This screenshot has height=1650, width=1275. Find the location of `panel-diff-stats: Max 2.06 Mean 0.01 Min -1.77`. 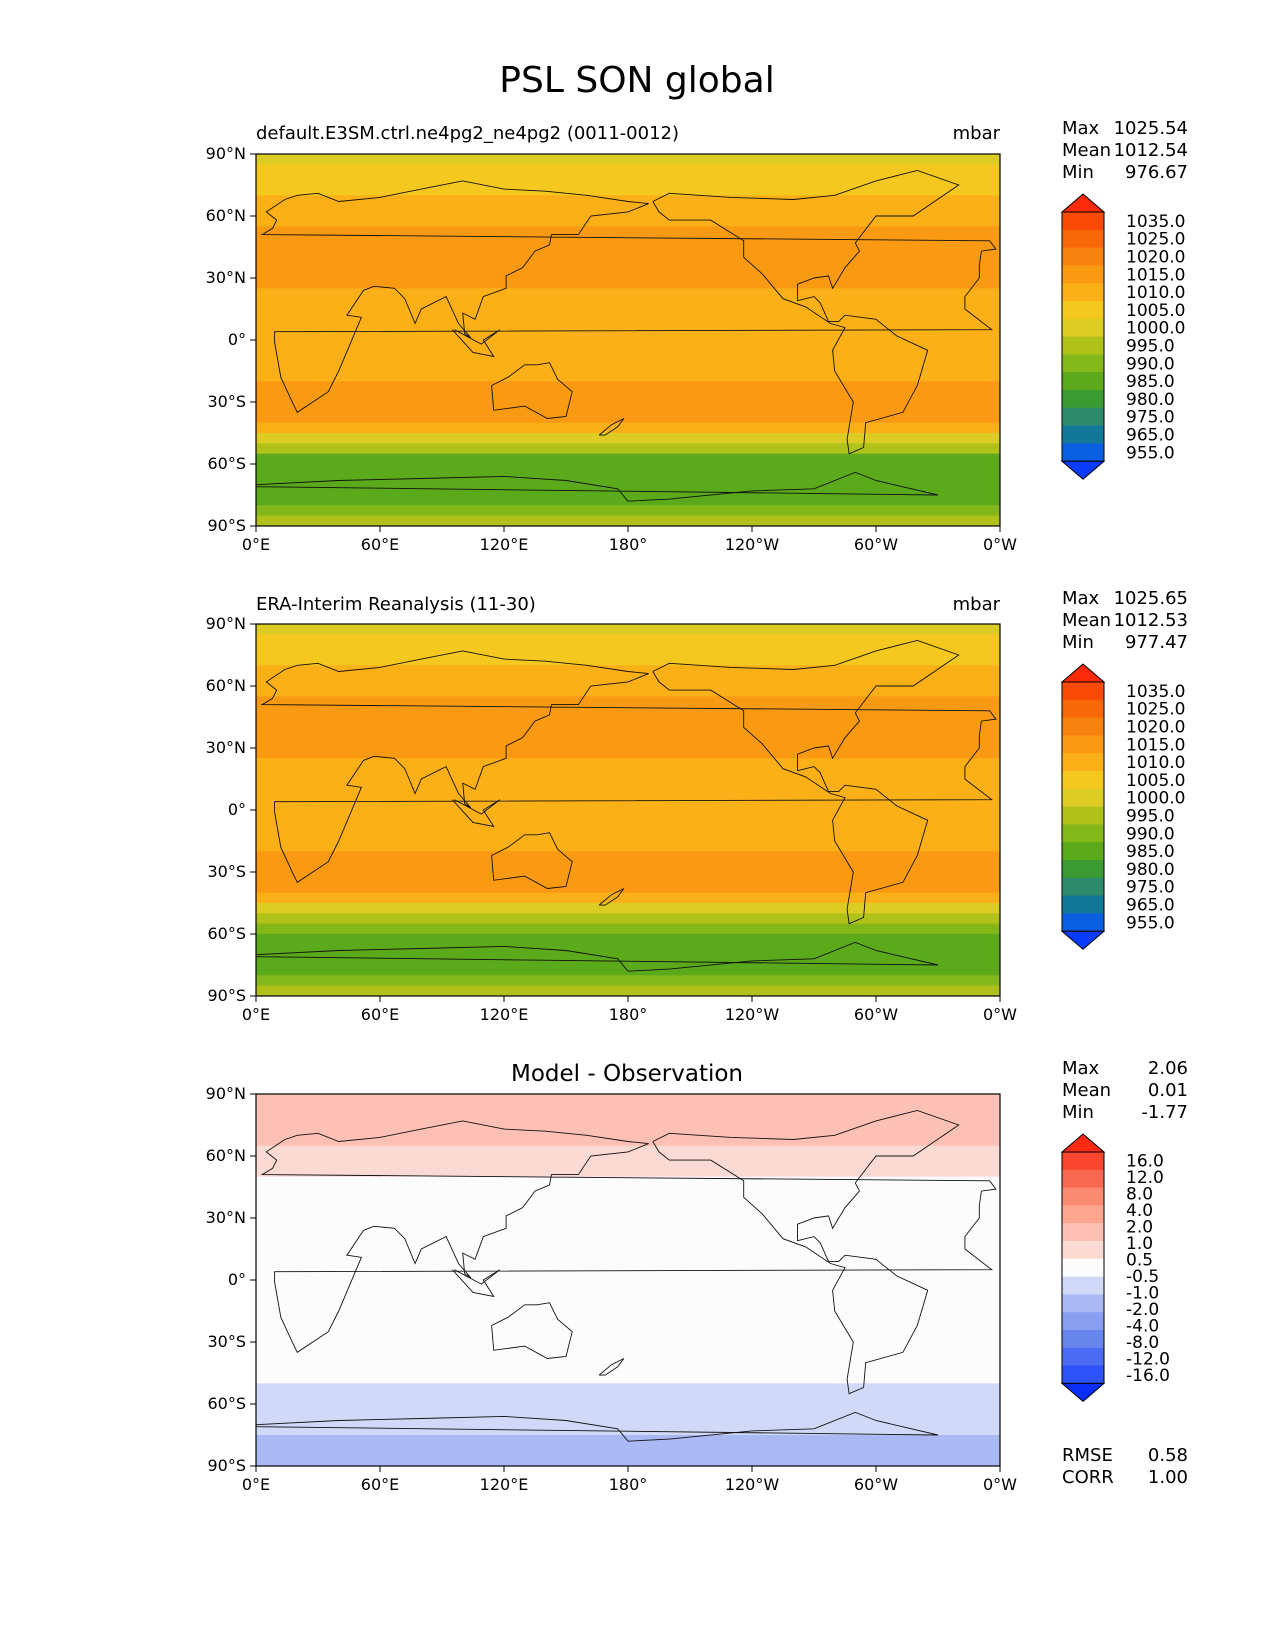

panel-diff-stats: Max 2.06 Mean 0.01 Min -1.77 is located at coordinates (1125, 1090).